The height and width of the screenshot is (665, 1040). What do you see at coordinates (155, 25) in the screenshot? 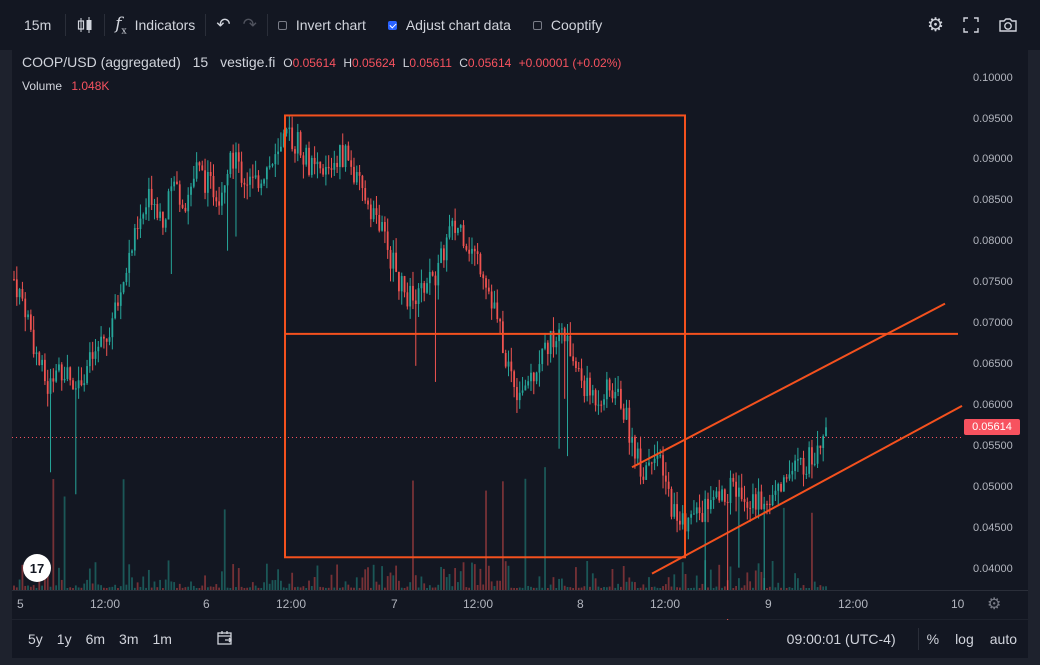
I see `indicators-button: fx Indicators` at bounding box center [155, 25].